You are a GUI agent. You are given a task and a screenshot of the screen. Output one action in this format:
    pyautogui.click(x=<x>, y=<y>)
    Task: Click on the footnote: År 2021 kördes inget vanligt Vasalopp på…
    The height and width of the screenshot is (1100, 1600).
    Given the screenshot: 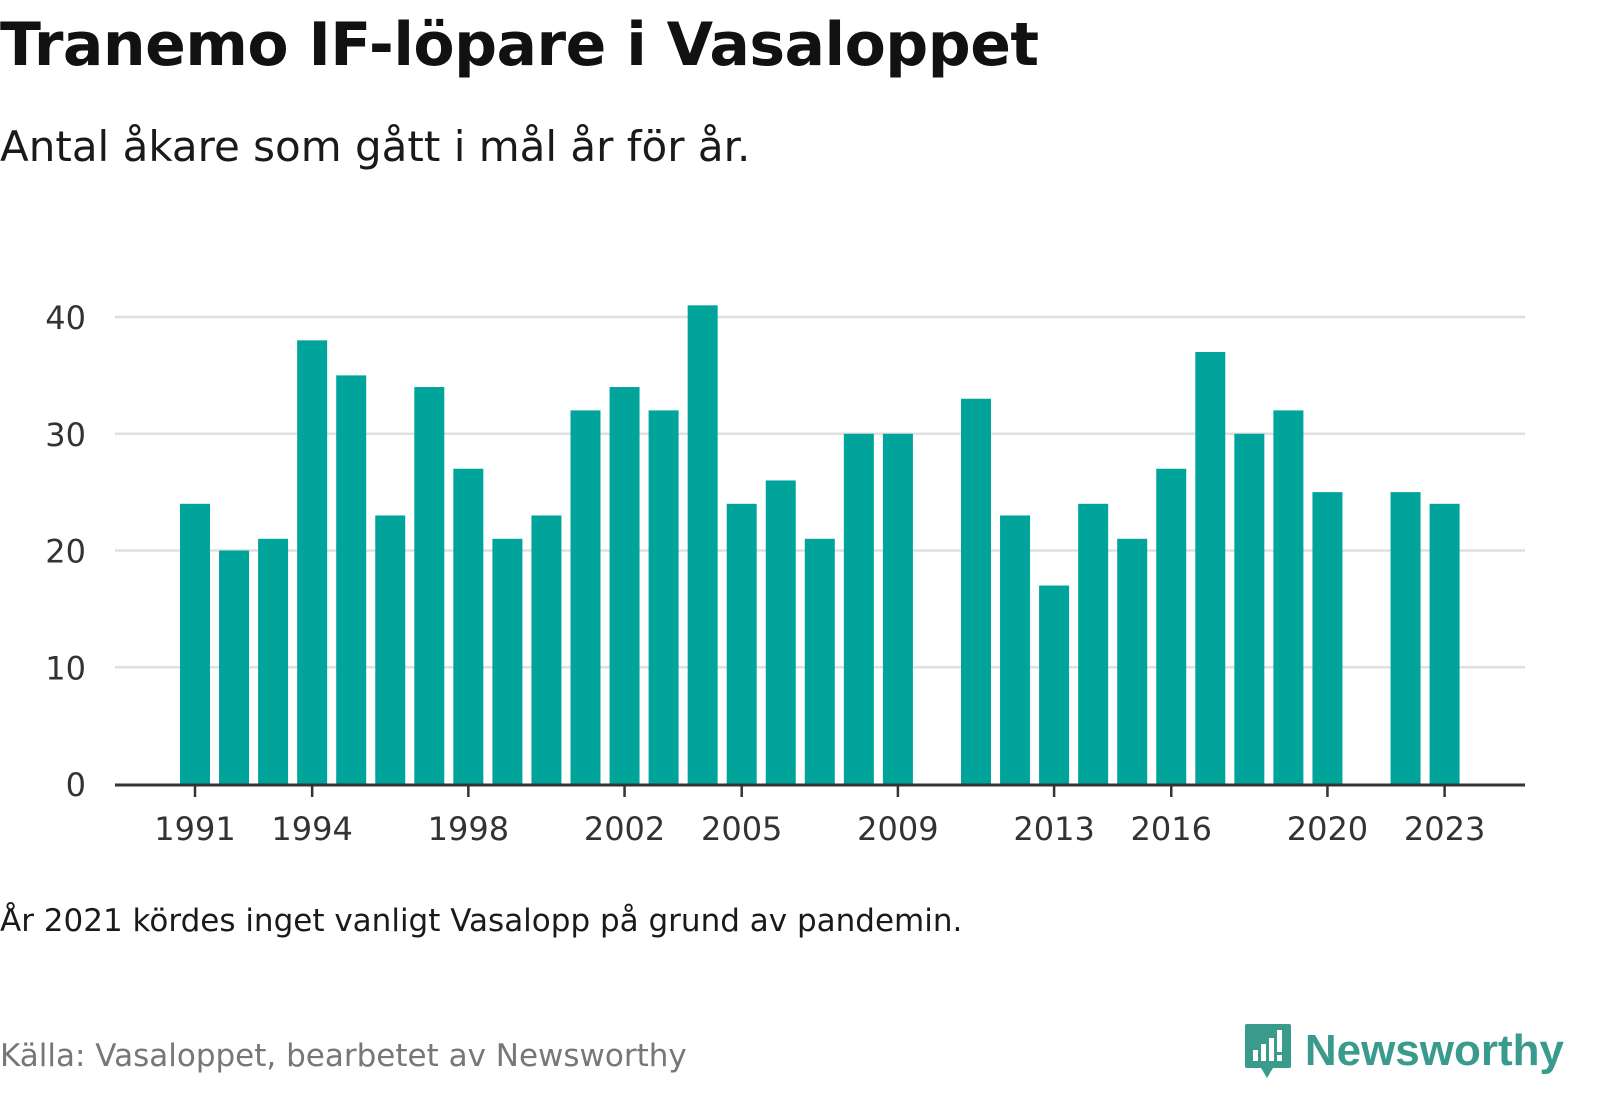 What is the action you would take?
    pyautogui.click(x=481, y=921)
    